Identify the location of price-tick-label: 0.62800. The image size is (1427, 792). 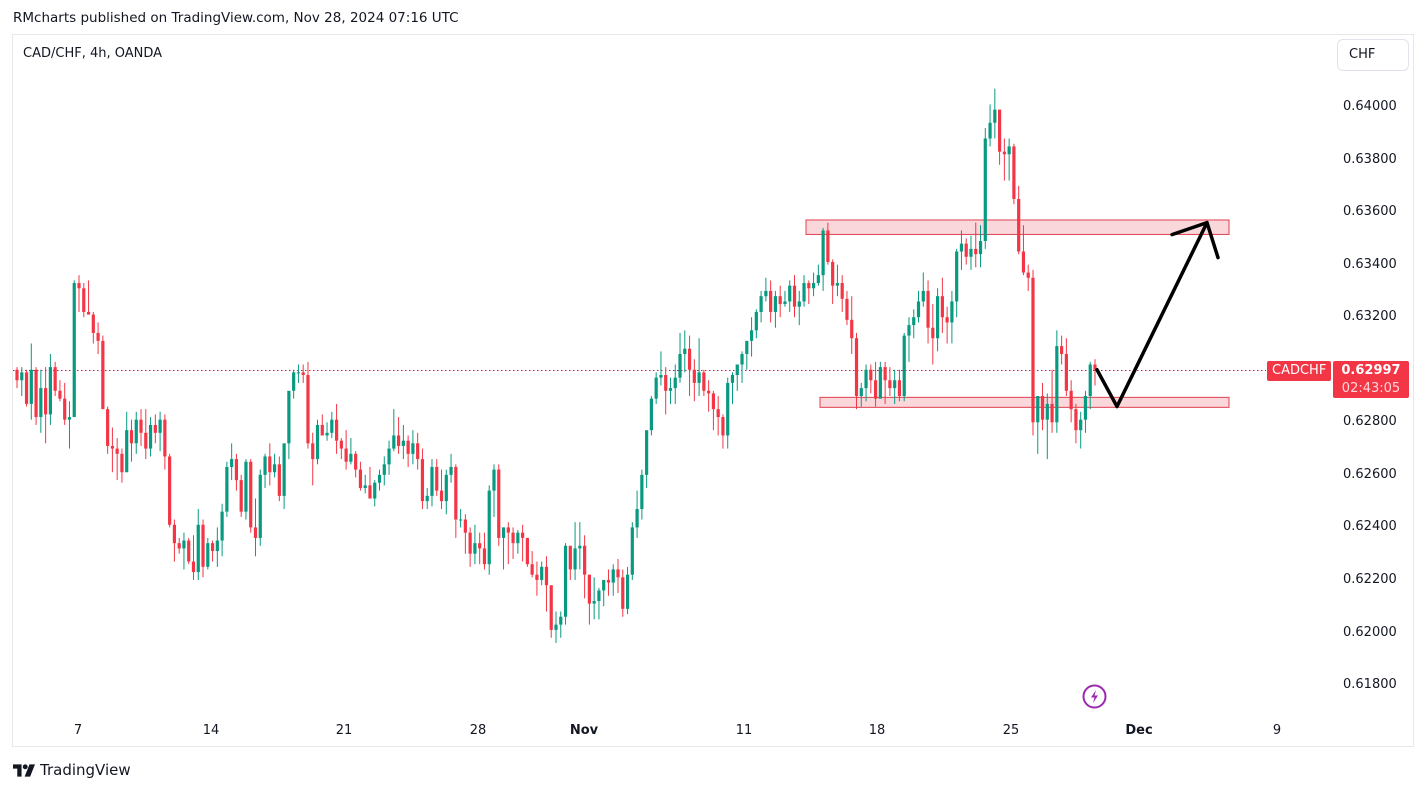
(1370, 422).